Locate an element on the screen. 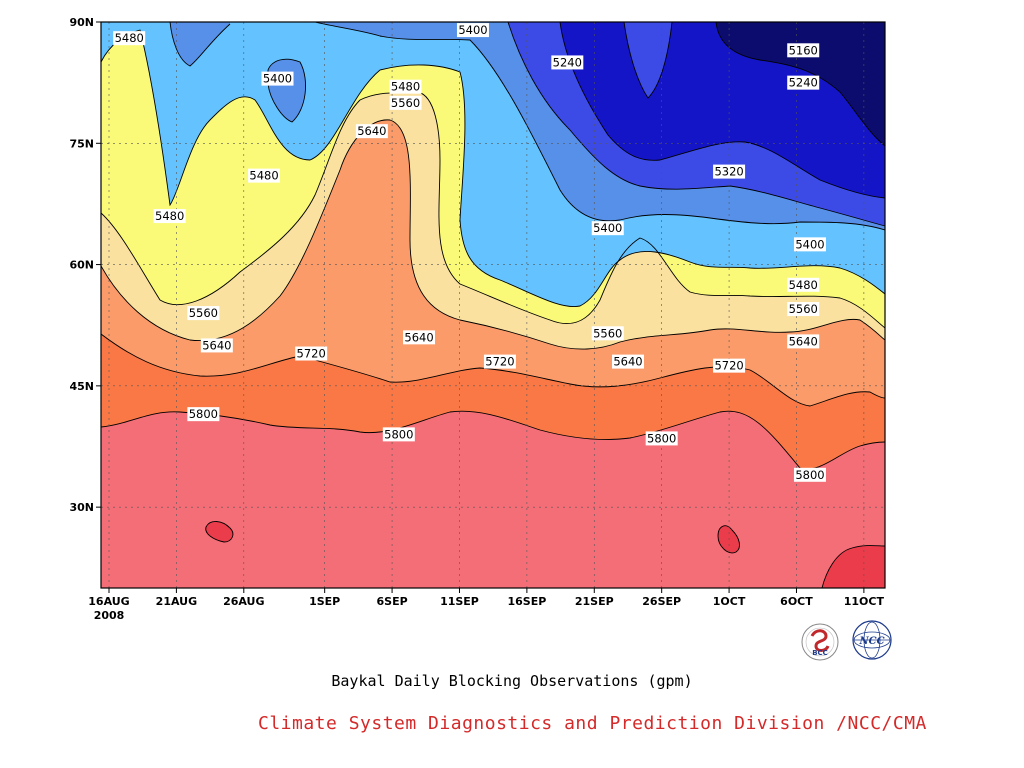 Image resolution: width=1024 pixels, height=768 pixels. svg-text: 5160 is located at coordinates (803, 50).